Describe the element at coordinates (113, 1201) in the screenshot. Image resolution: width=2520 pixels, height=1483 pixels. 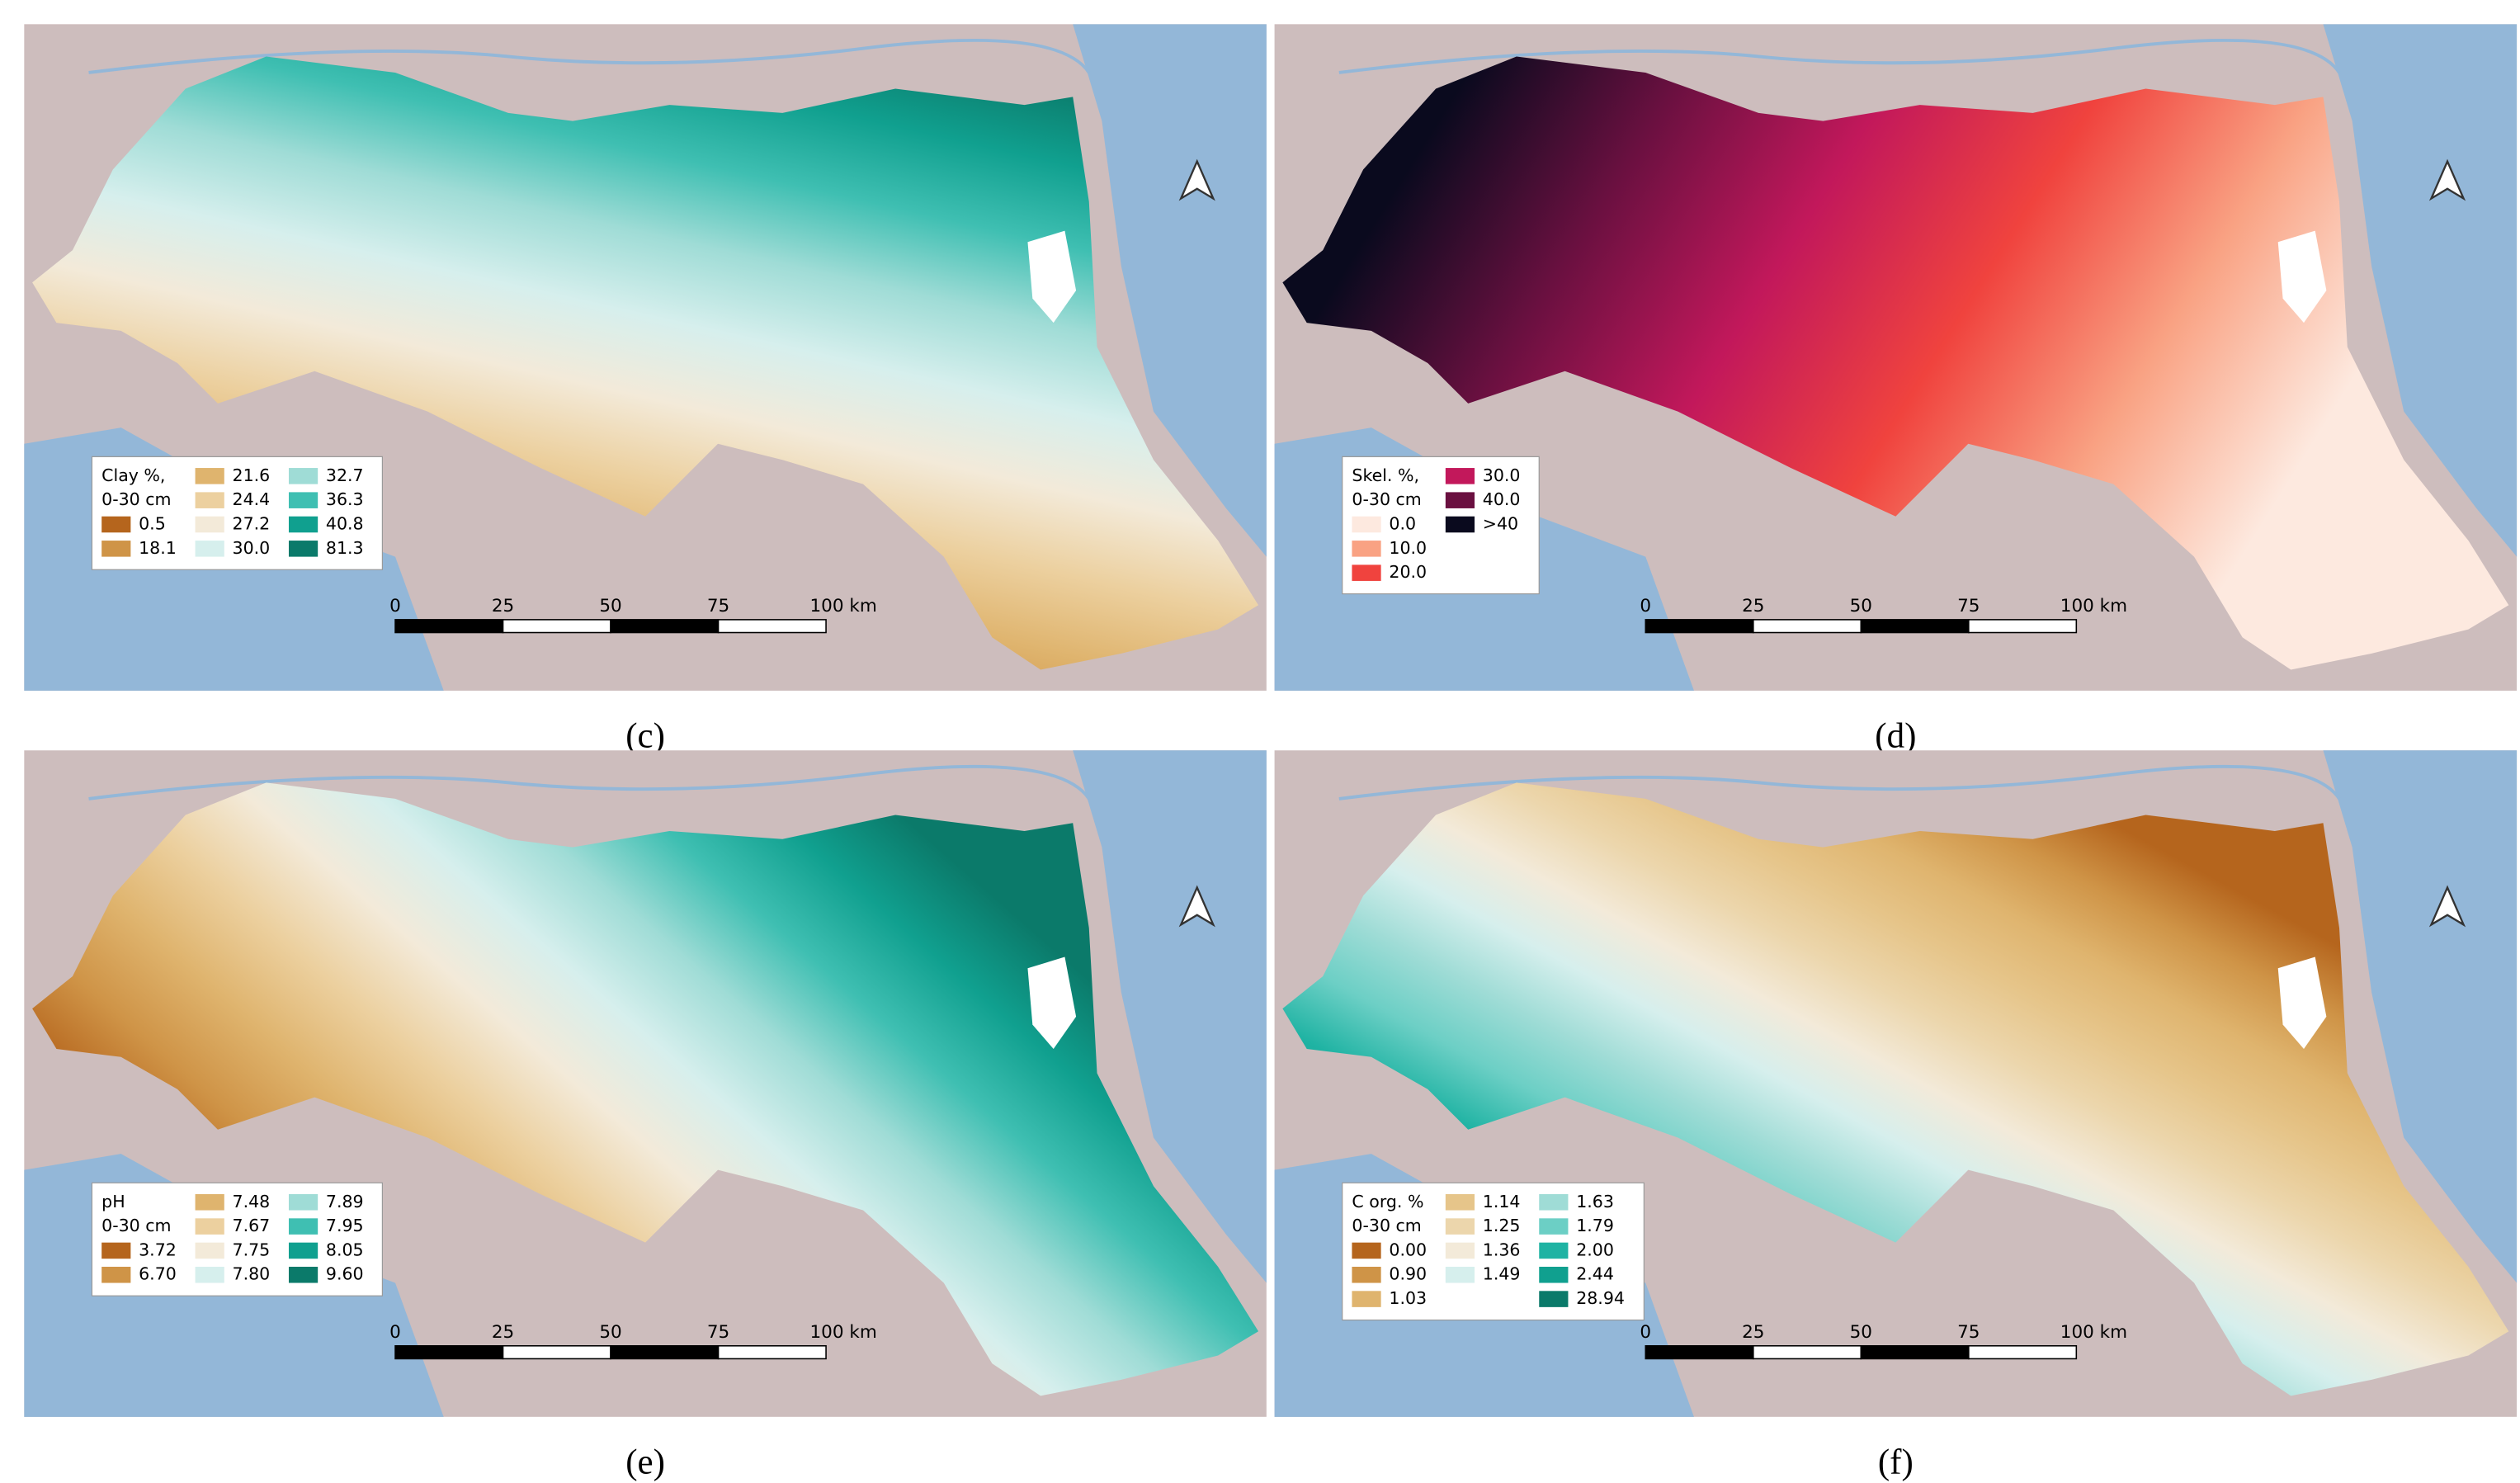
I see `legend-title: pH` at that location.